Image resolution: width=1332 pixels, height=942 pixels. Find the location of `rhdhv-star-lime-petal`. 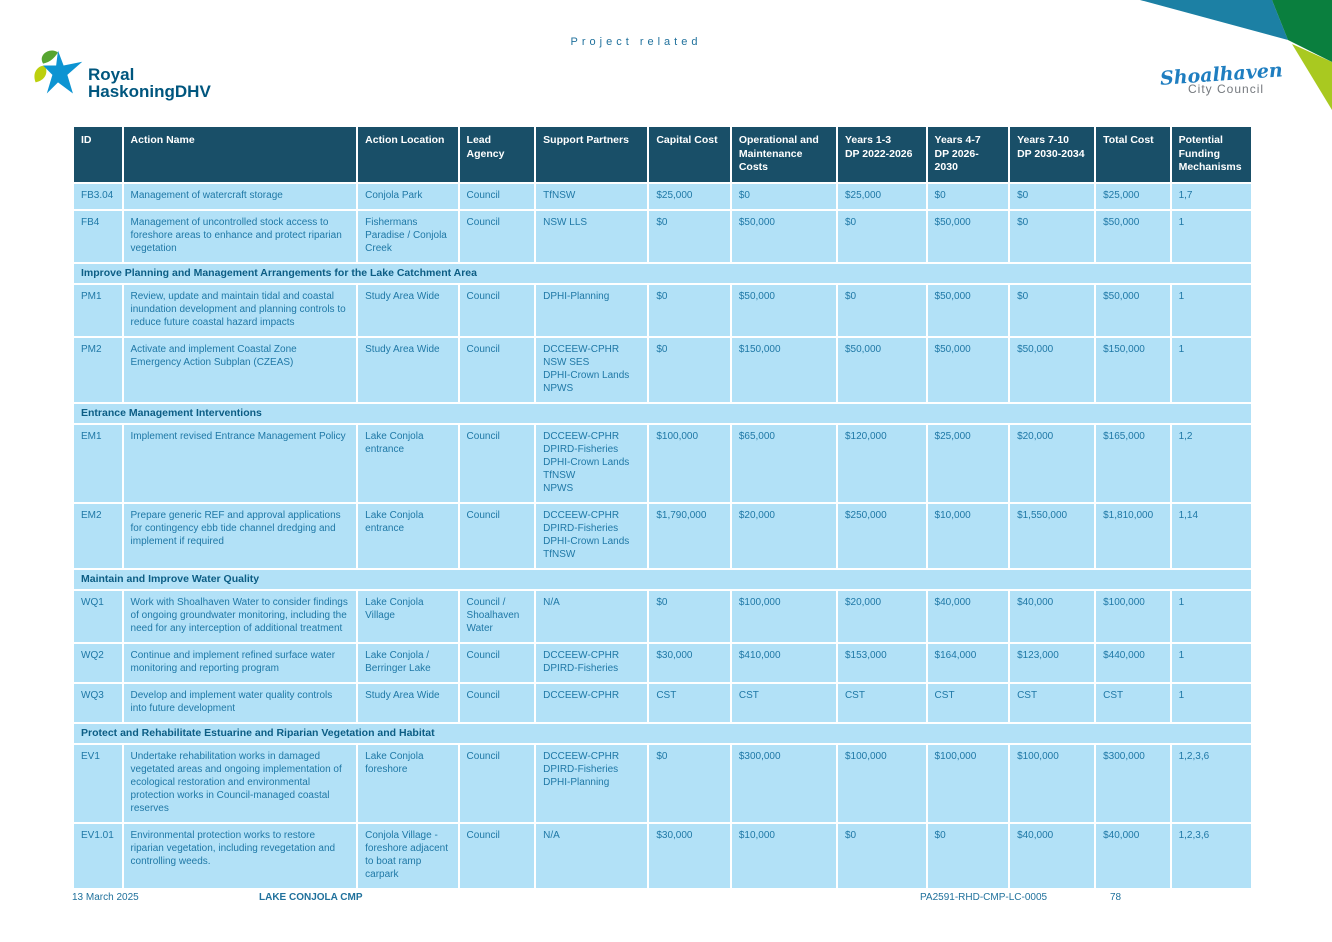

rhdhv-star-lime-petal is located at coordinates (40, 74).